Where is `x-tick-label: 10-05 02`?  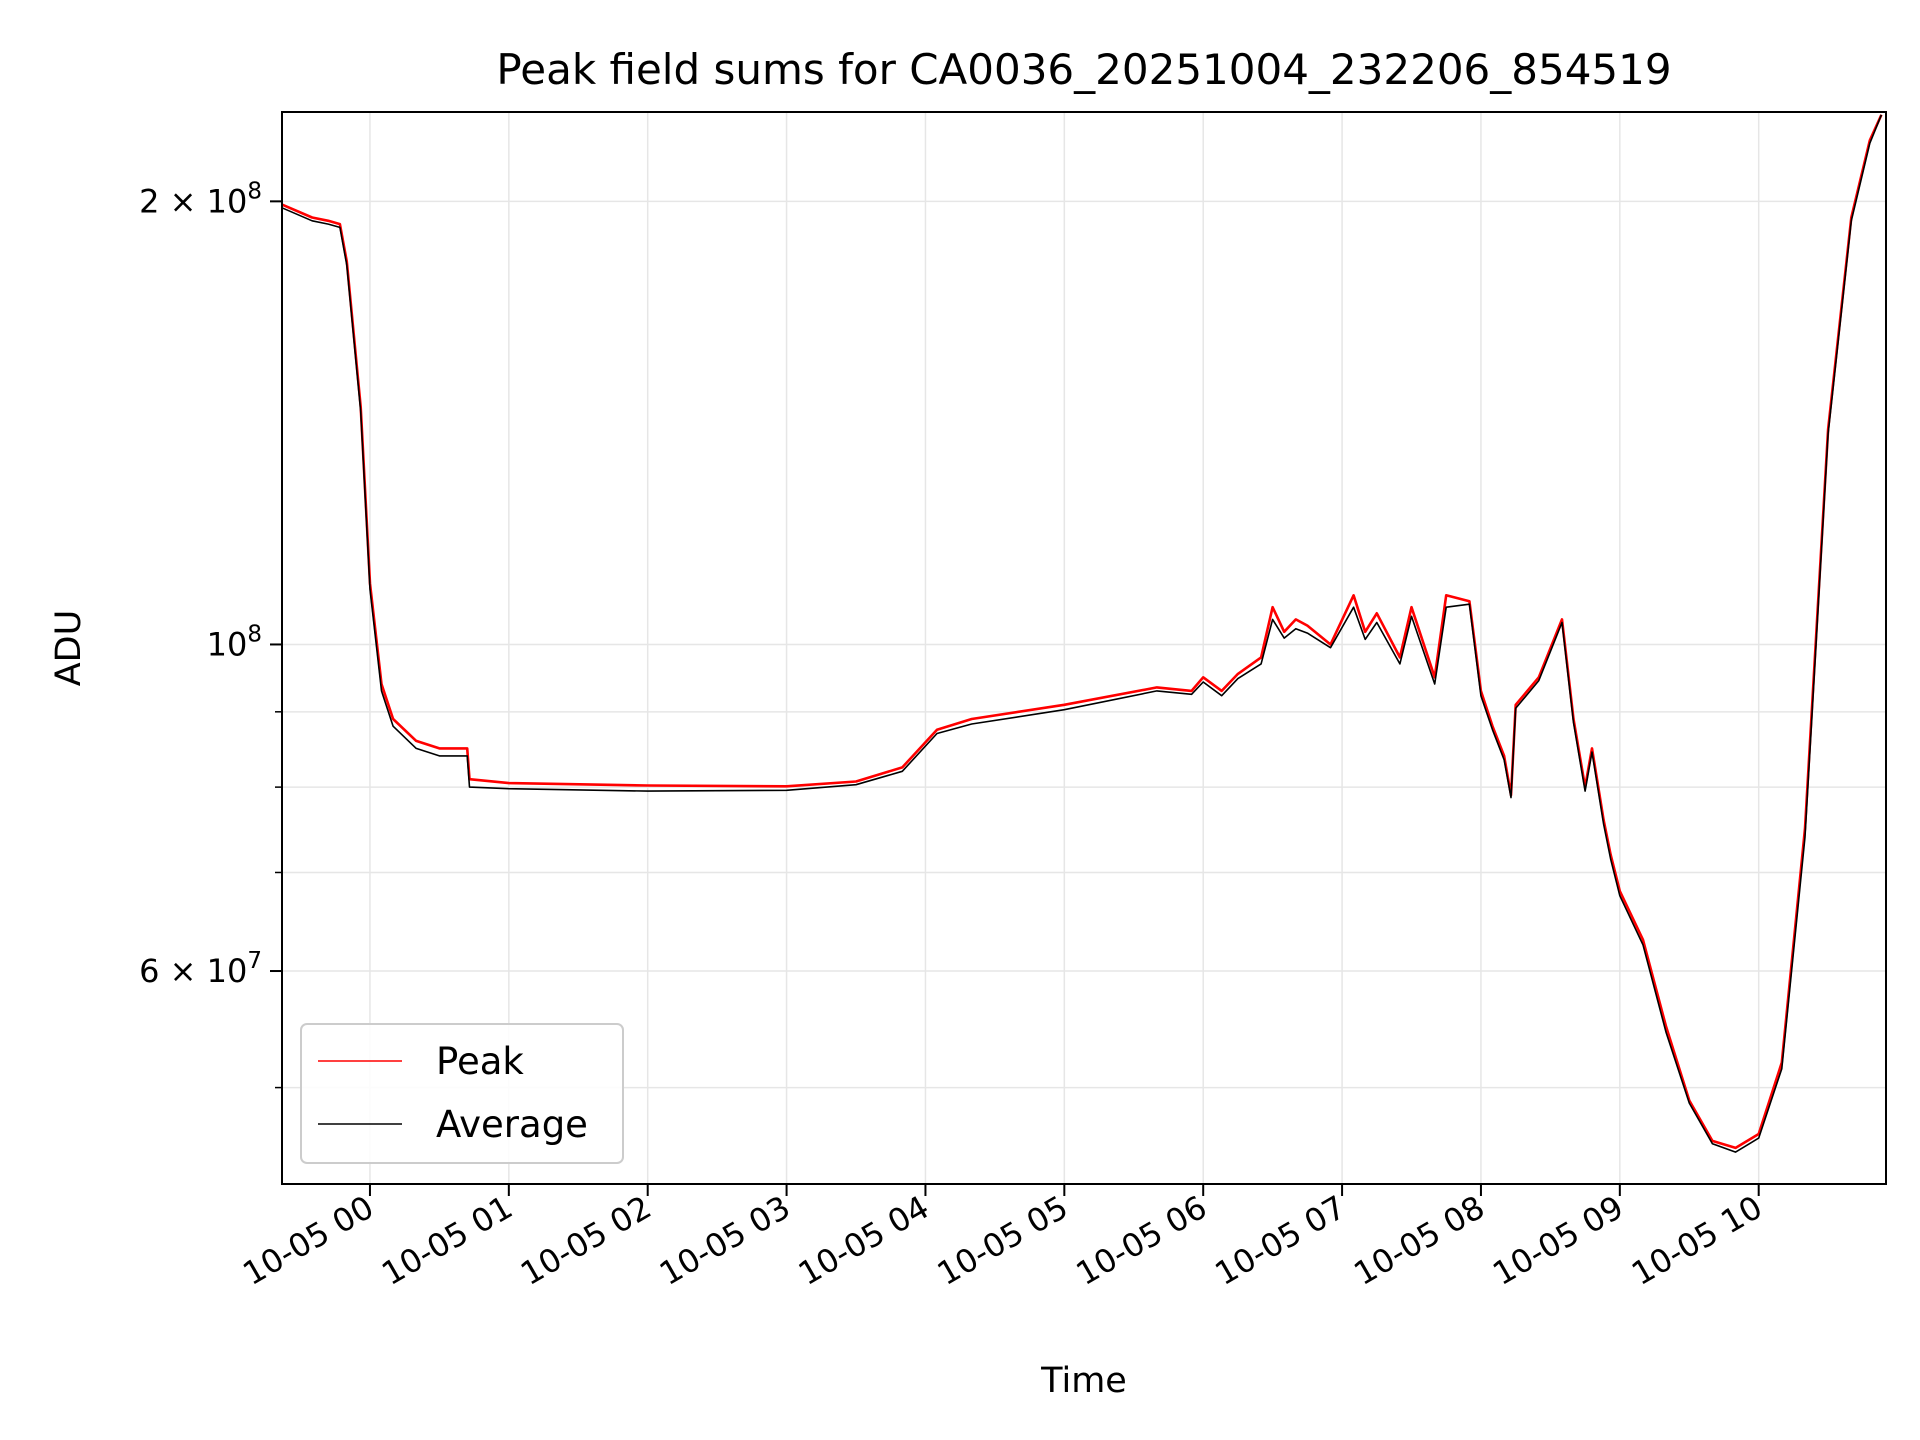 x-tick-label: 10-05 02 is located at coordinates (586, 1240).